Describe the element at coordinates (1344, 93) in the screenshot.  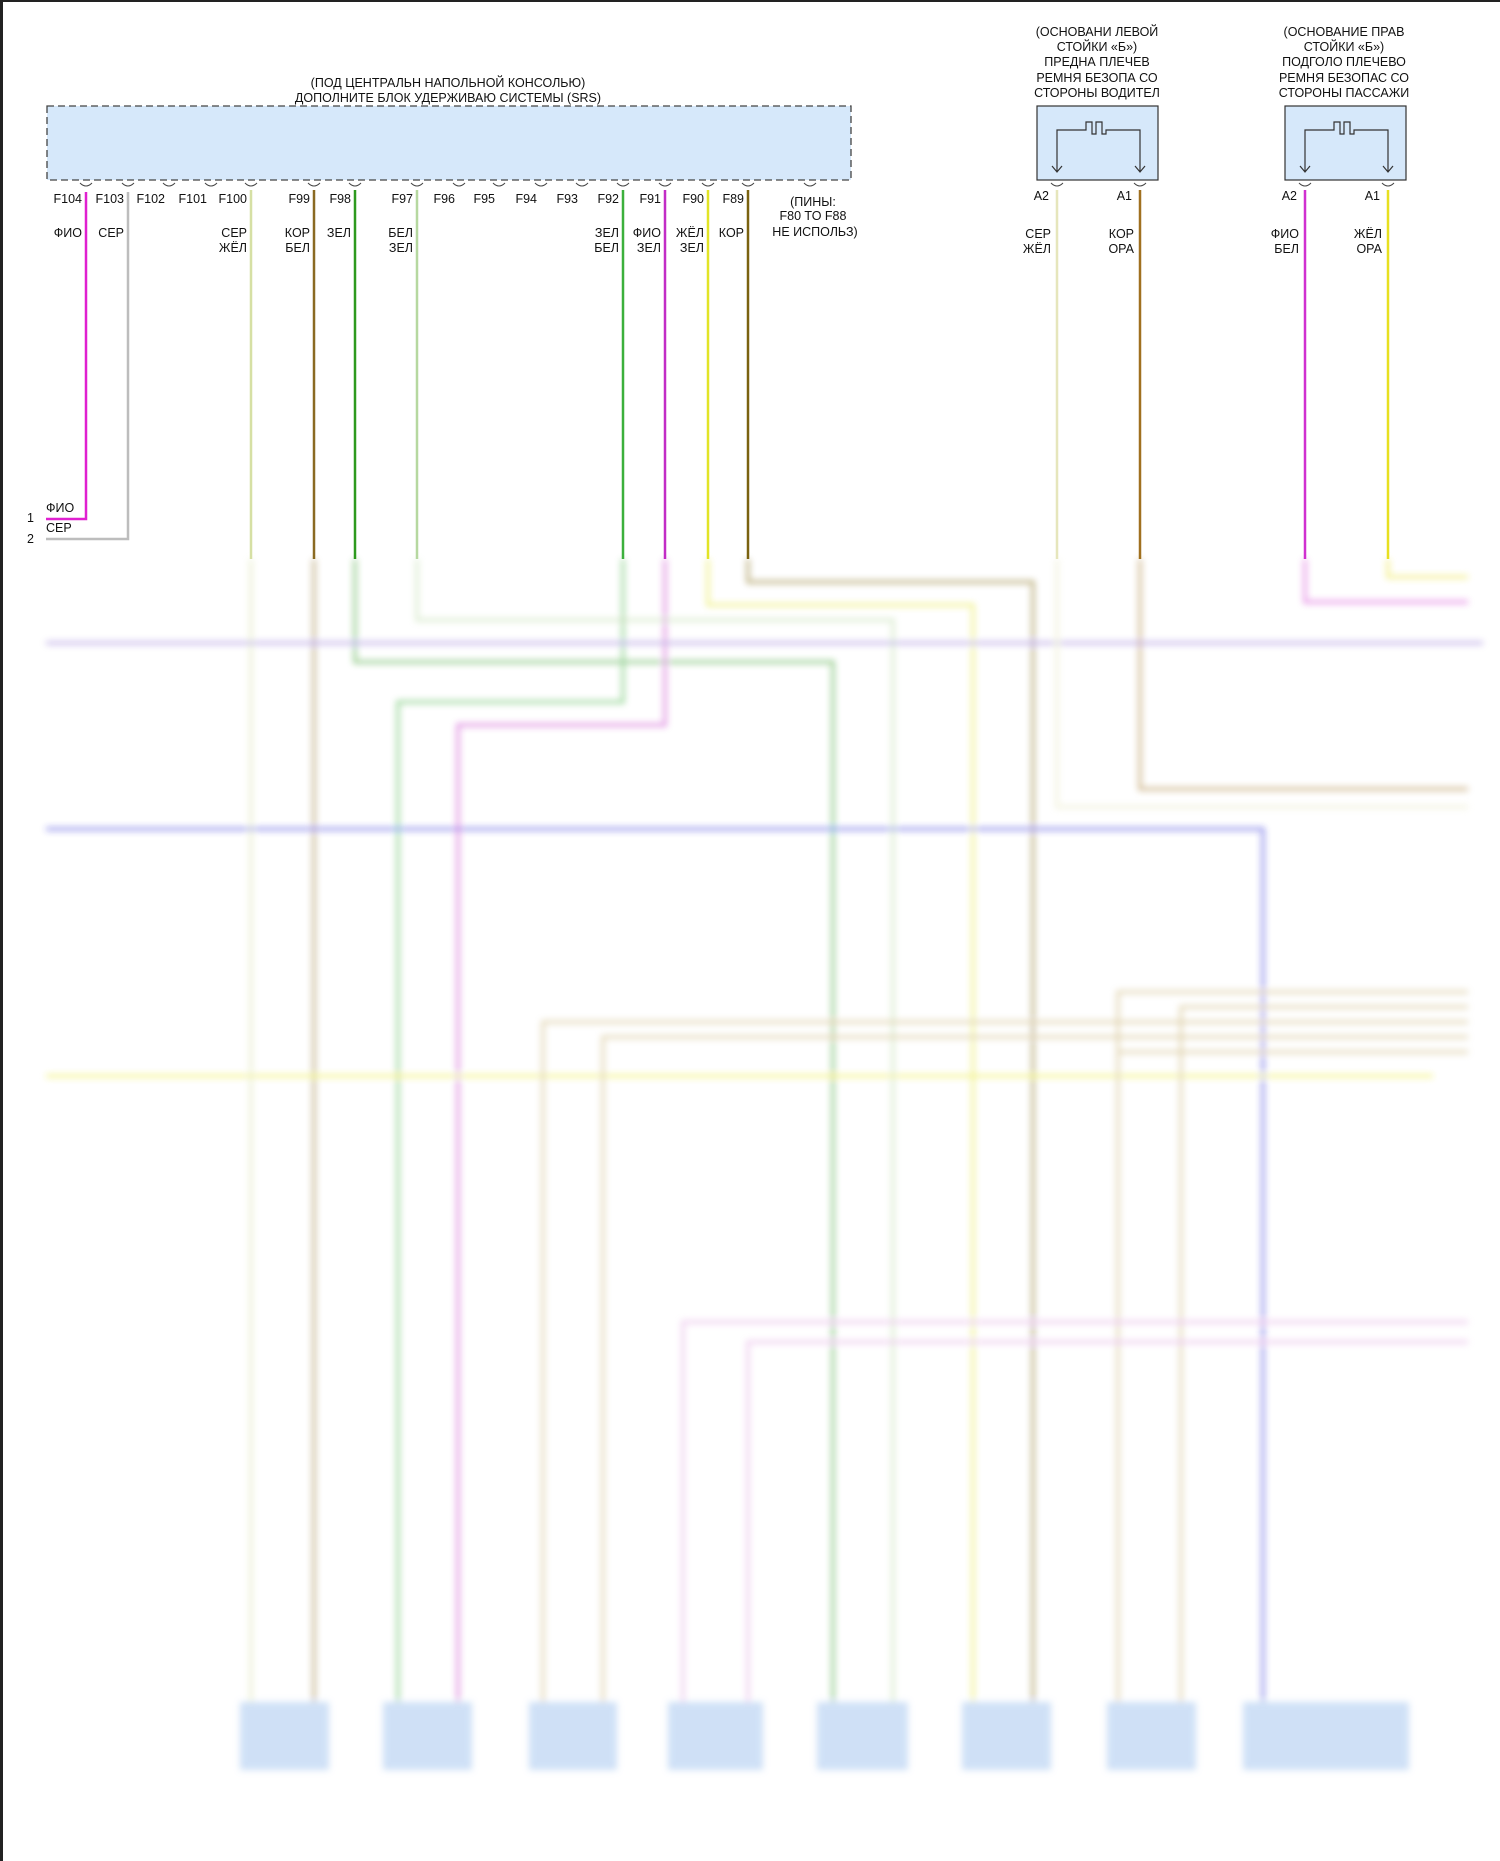
I see `passenger-title-line: СТОРОНЫ ПАССАЖИ` at that location.